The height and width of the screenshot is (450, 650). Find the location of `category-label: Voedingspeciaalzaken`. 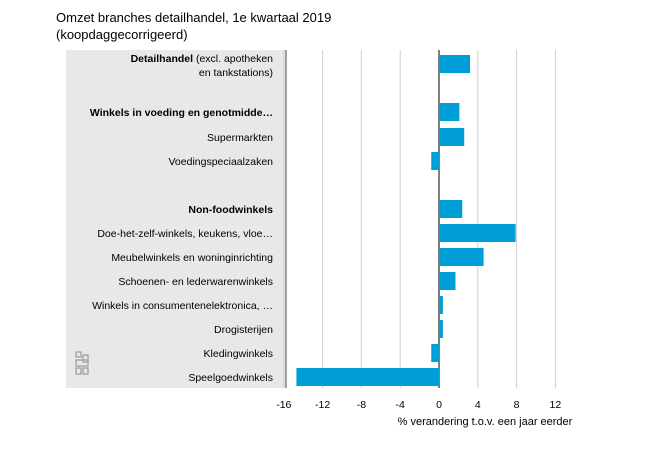

category-label: Voedingspeciaalzaken is located at coordinates (221, 162).